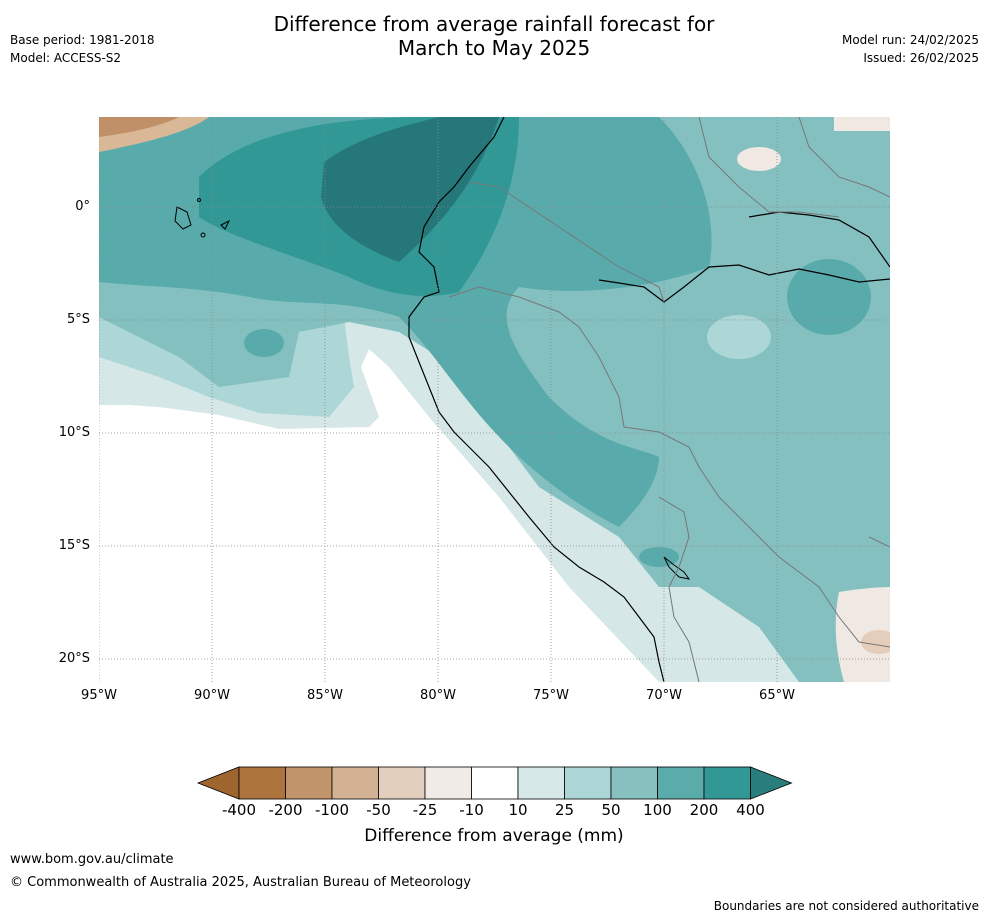 Image resolution: width=988 pixels, height=919 pixels. I want to click on footer-url: www.bom.gov.au/climate, so click(92, 859).